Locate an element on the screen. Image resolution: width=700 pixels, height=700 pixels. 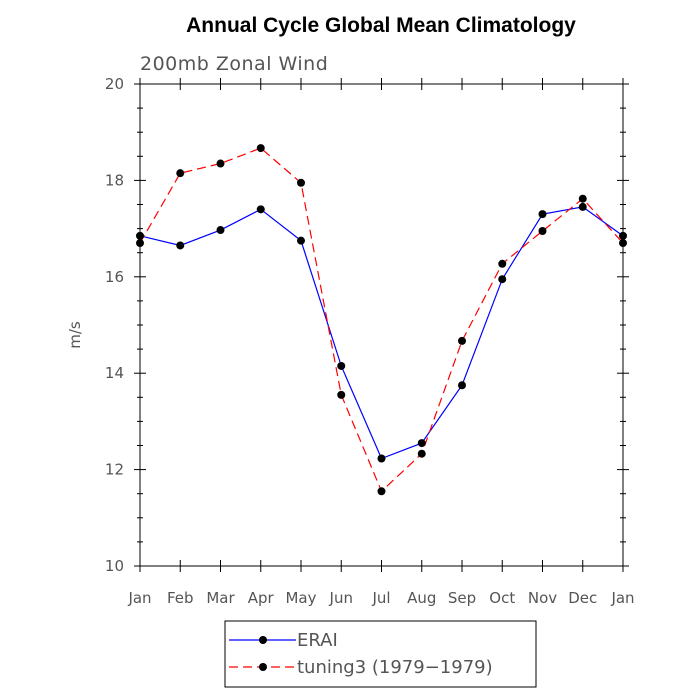
x-tick-label: Jul is located at coordinates (380, 598).